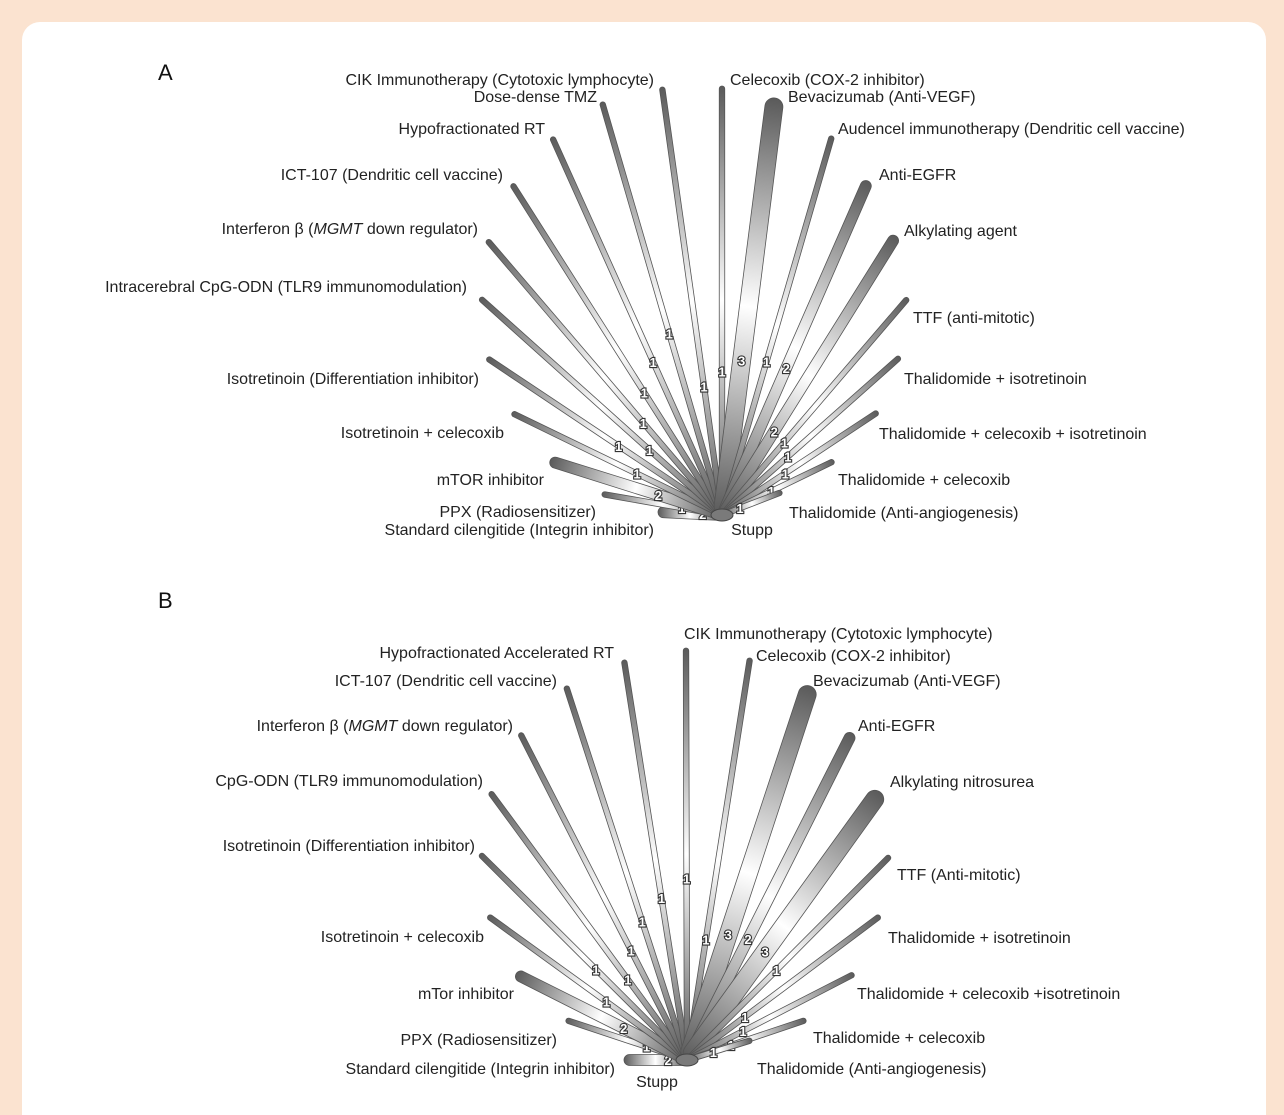 The width and height of the screenshot is (1284, 1115). What do you see at coordinates (497, 653) in the screenshot?
I see `node-label: Hypofractionated Accelerated RT` at bounding box center [497, 653].